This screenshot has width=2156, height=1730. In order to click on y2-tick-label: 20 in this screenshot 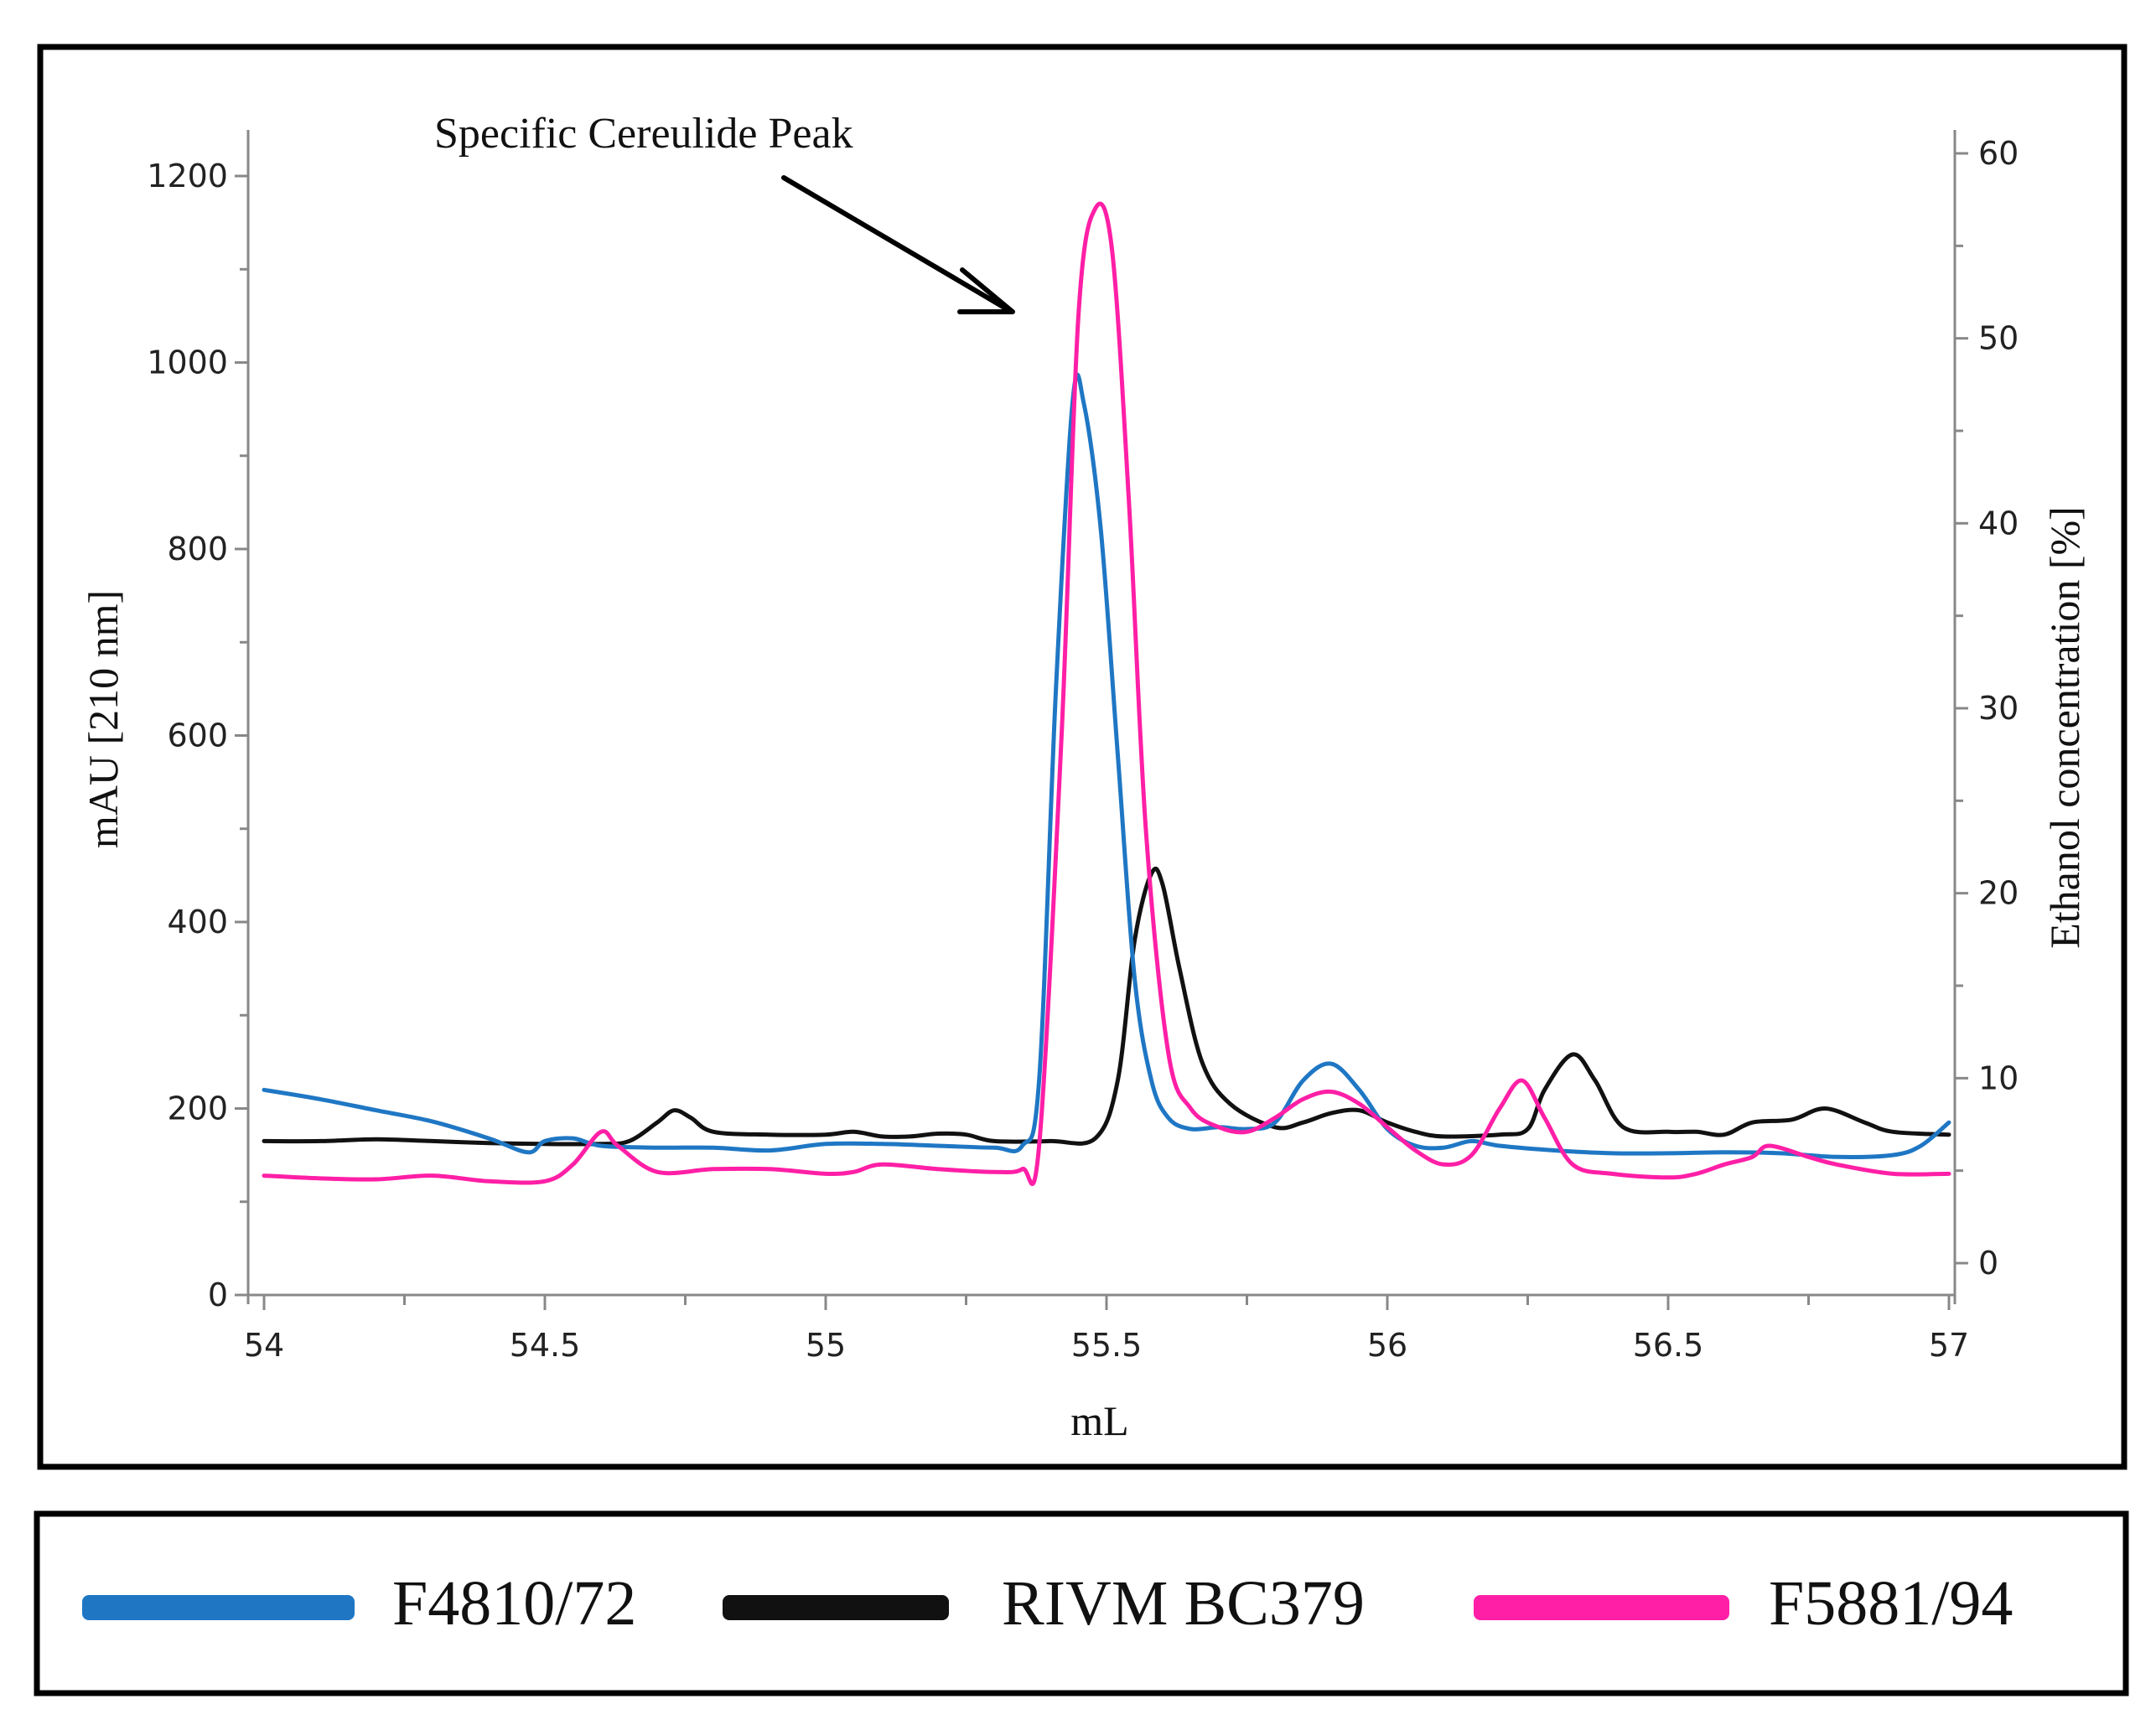, I will do `click(1998, 894)`.